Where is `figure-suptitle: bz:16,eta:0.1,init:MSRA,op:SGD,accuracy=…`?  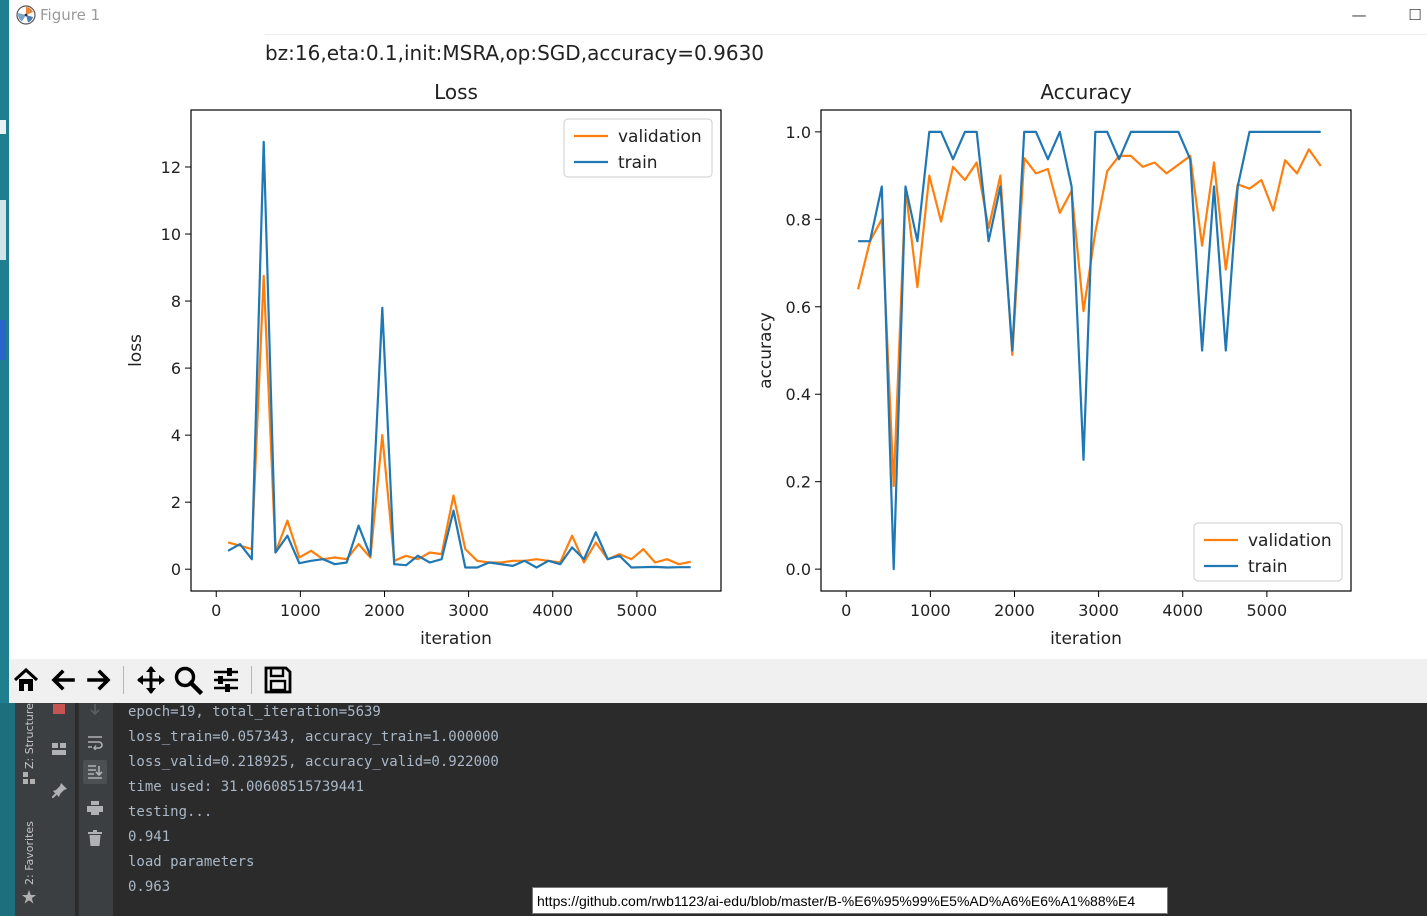
figure-suptitle: bz:16,eta:0.1,init:MSRA,op:SGD,accuracy=… is located at coordinates (514, 53).